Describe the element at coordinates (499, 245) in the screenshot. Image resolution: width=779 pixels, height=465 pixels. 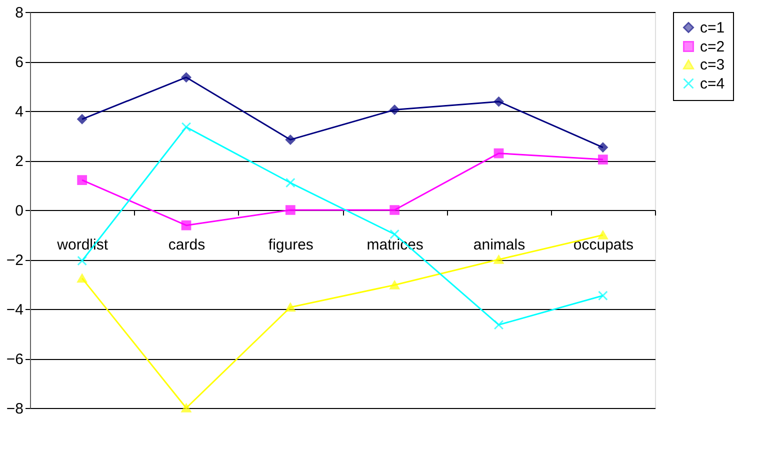
I see `x-tick-label: animals` at that location.